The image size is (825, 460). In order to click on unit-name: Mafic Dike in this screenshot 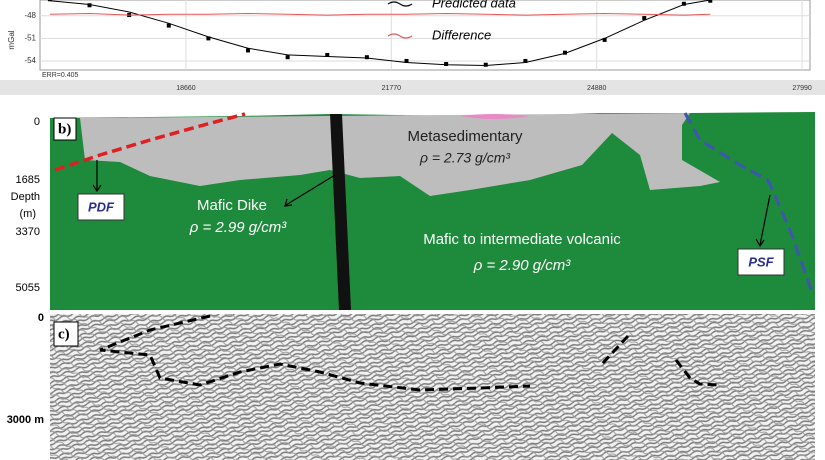, I will do `click(232, 205)`.